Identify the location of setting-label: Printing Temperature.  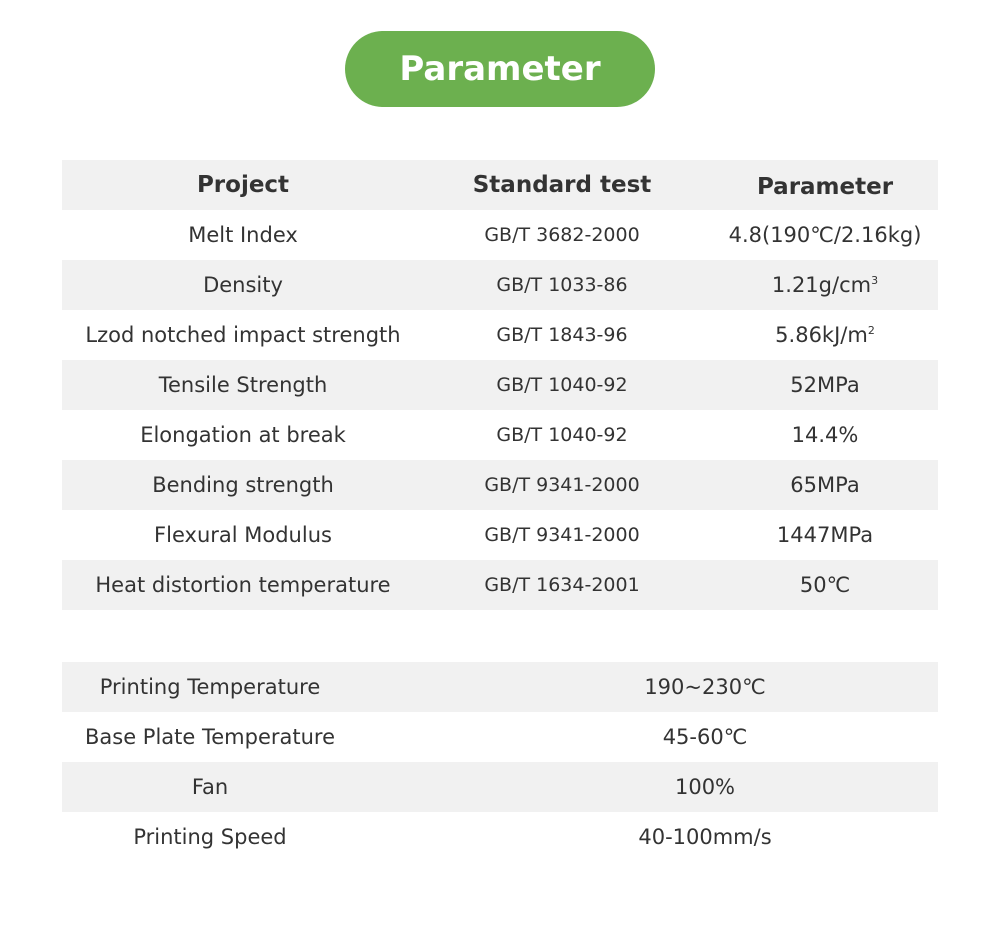
(210, 687).